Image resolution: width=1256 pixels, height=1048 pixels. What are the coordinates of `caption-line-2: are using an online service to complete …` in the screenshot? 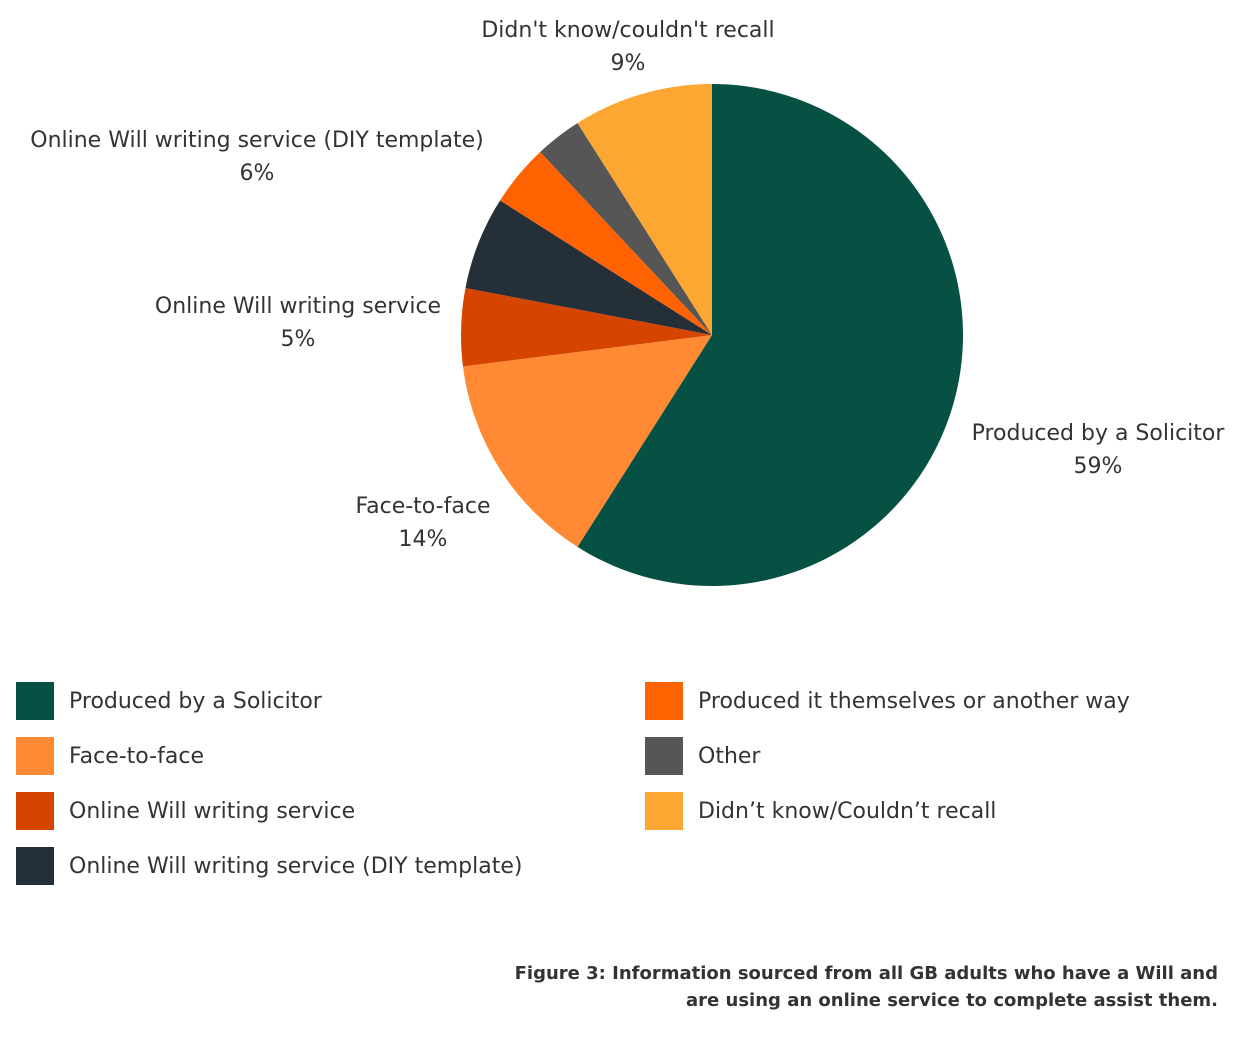 It's located at (952, 1000).